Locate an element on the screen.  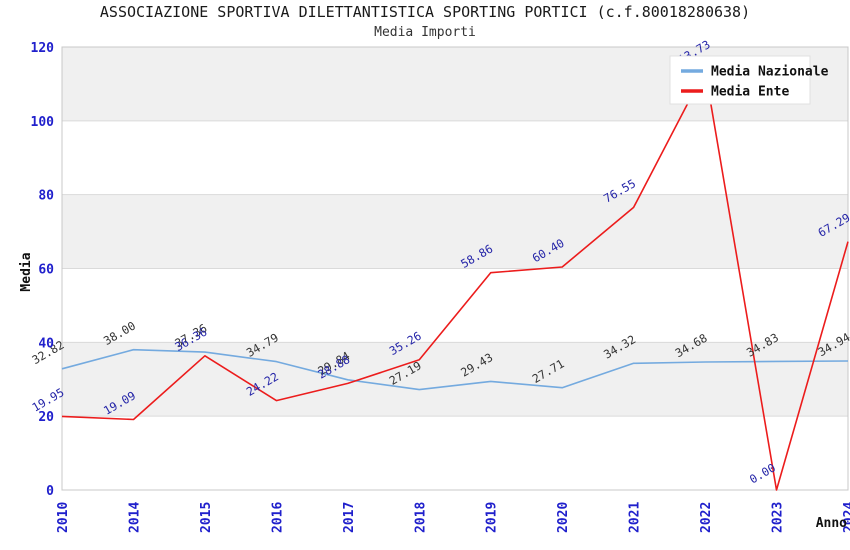
x-tick-label: 2014 is located at coordinates (134, 517).